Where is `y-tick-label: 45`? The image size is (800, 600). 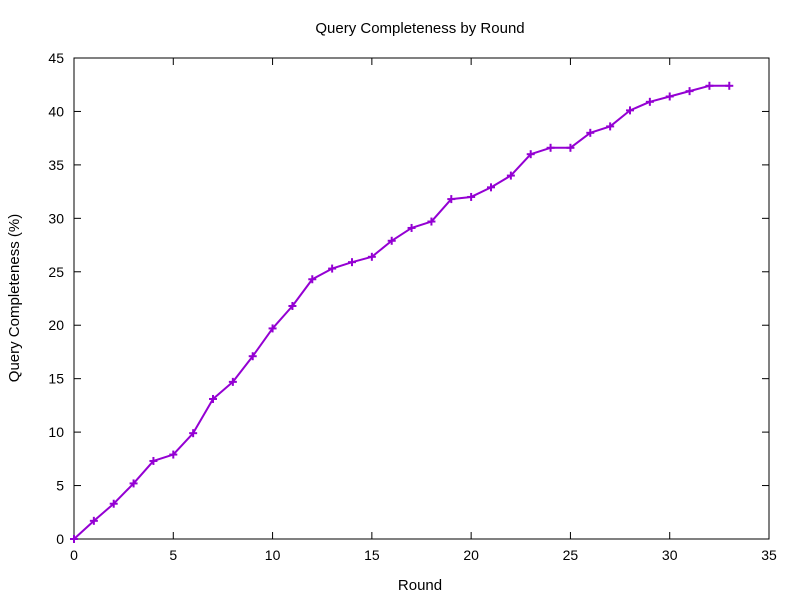 y-tick-label: 45 is located at coordinates (56, 58).